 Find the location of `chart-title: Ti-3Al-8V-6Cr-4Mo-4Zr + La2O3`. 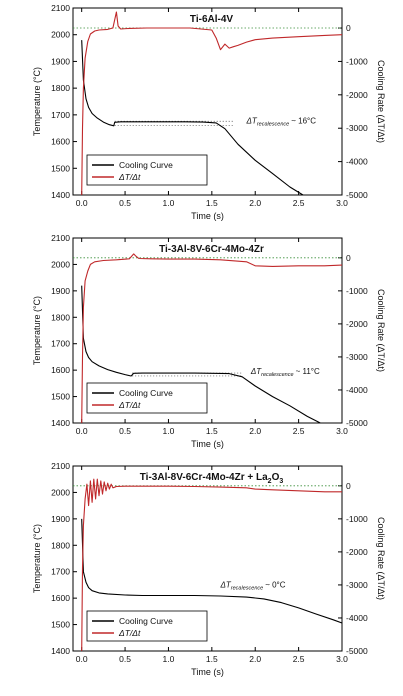

chart-title: Ti-3Al-8V-6Cr-4Mo-4Zr + La2O3 is located at coordinates (212, 478).